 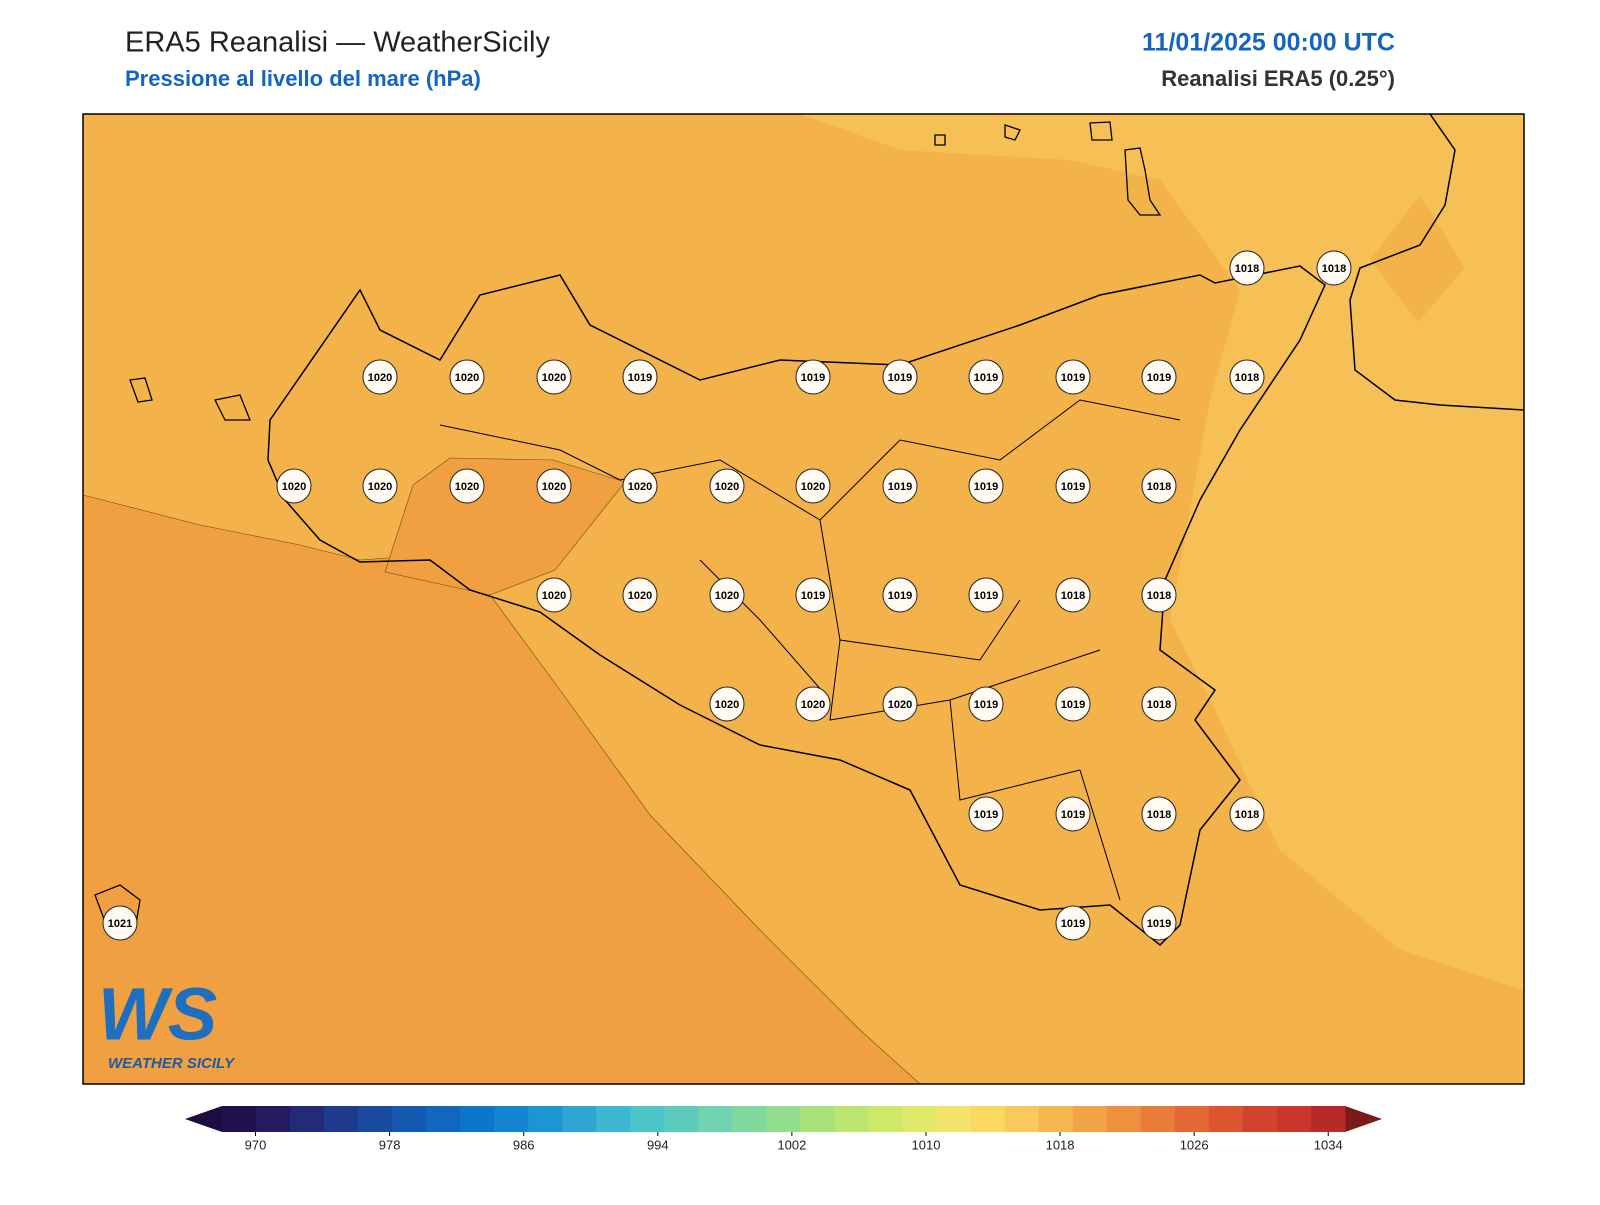 What do you see at coordinates (783, 1129) in the screenshot?
I see `colorbar: 970 978 986 994 1002 1010 1018 1026 1034` at bounding box center [783, 1129].